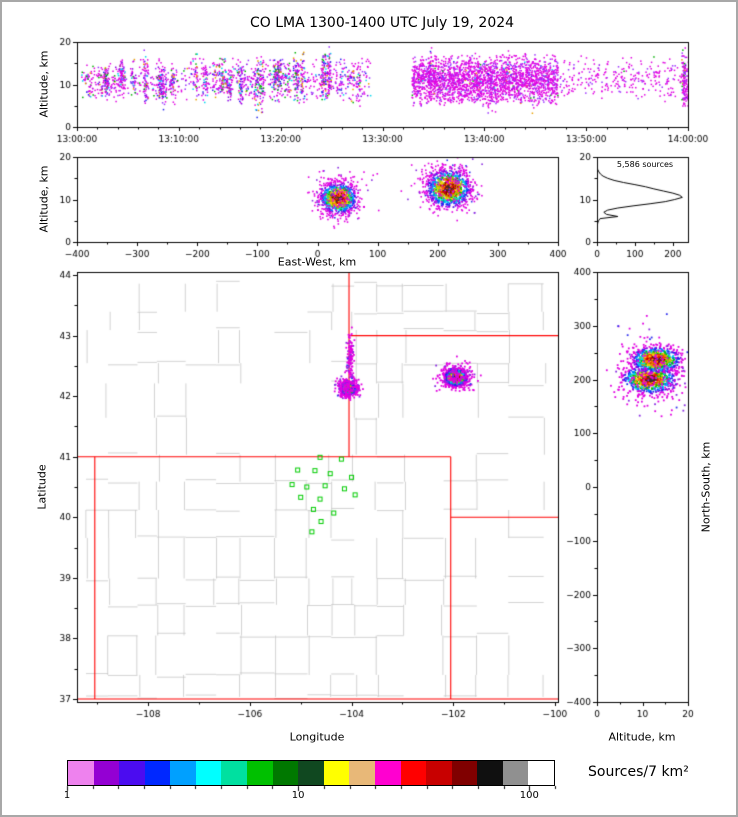  I want to click on map-ylabel: Latitude, so click(42, 487).